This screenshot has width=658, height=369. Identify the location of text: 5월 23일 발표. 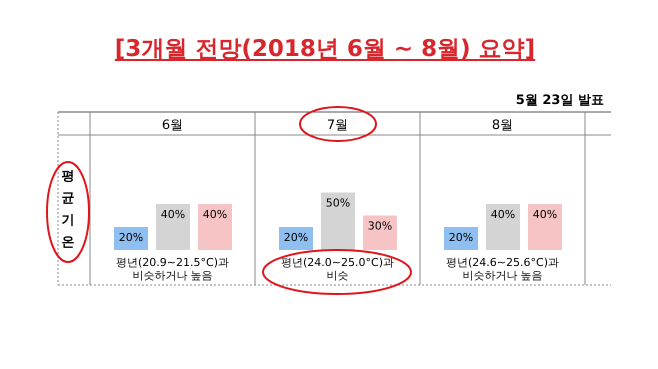
(560, 100).